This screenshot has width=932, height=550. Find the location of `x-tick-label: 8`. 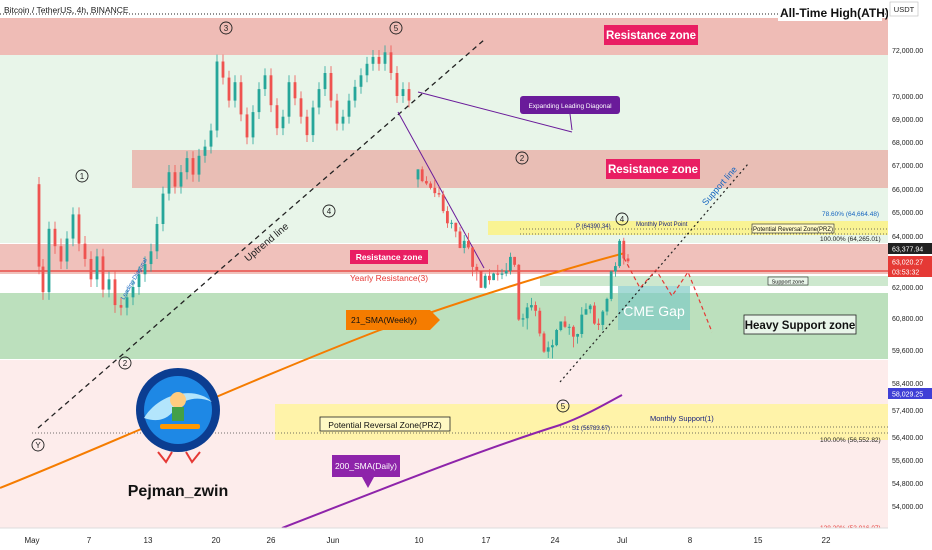

x-tick-label: 8 is located at coordinates (690, 540).